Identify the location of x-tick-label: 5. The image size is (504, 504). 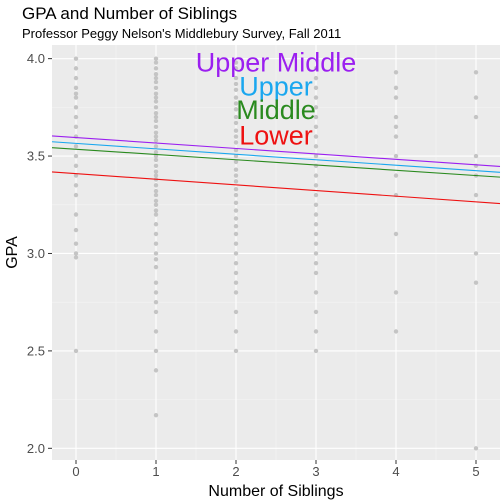
(475, 471).